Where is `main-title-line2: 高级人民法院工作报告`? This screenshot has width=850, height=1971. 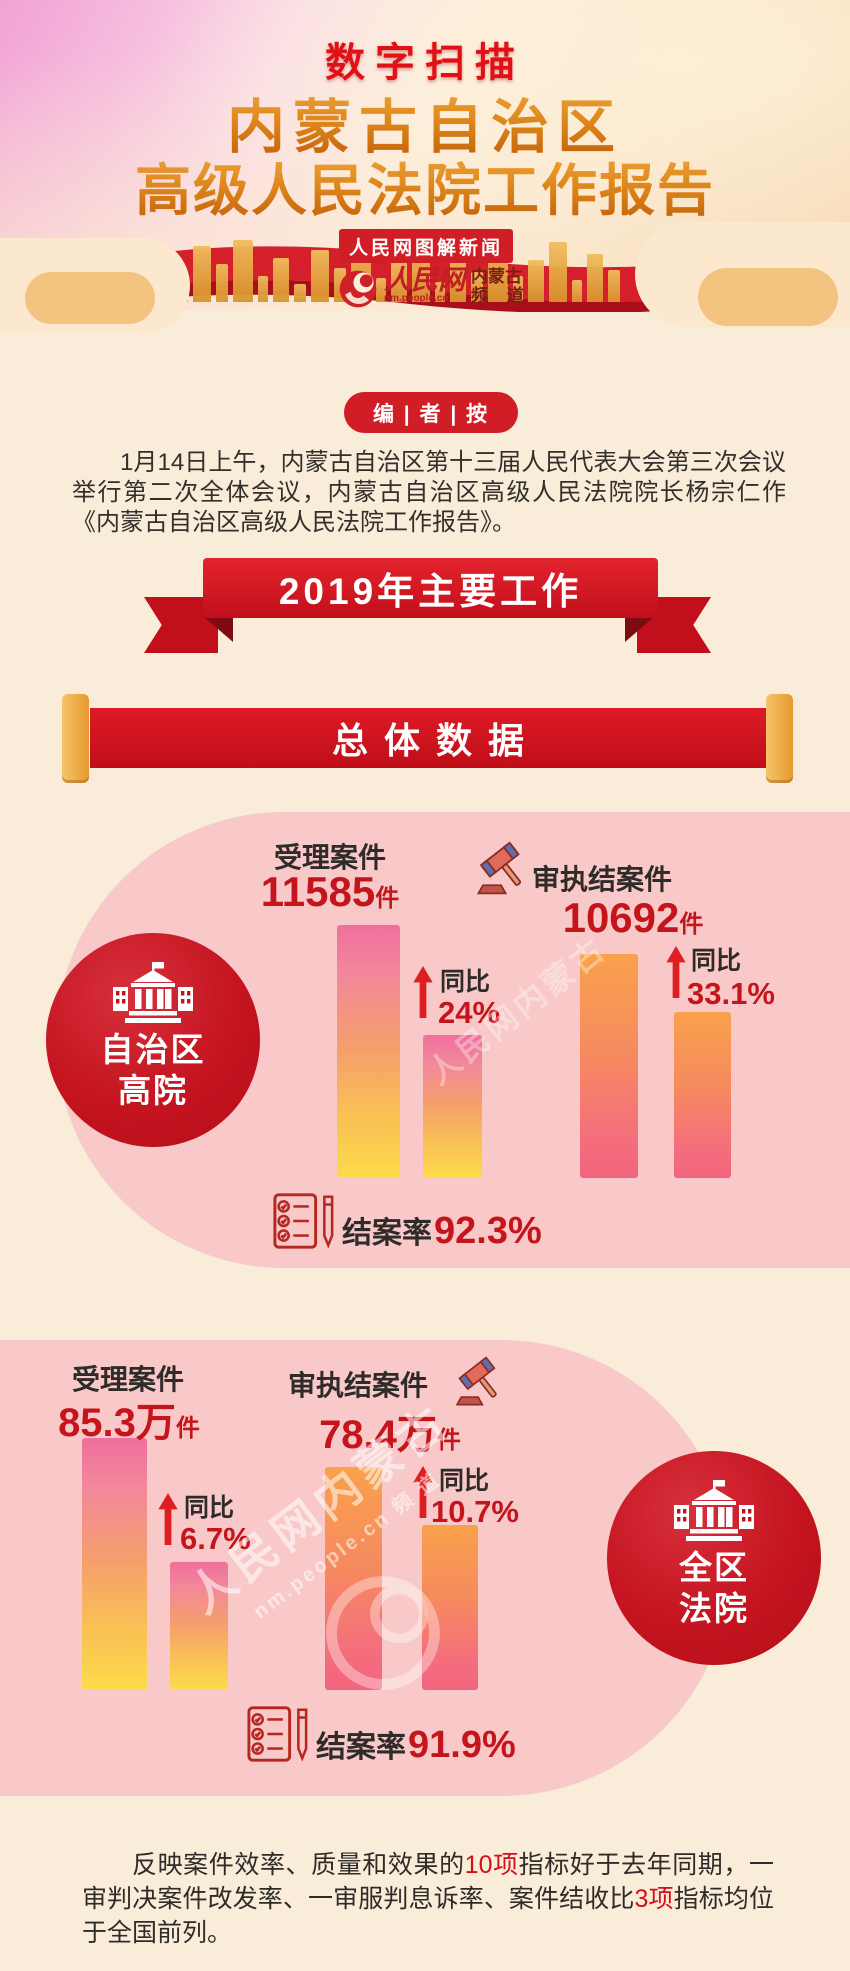 main-title-line2: 高级人民法院工作报告 is located at coordinates (425, 186).